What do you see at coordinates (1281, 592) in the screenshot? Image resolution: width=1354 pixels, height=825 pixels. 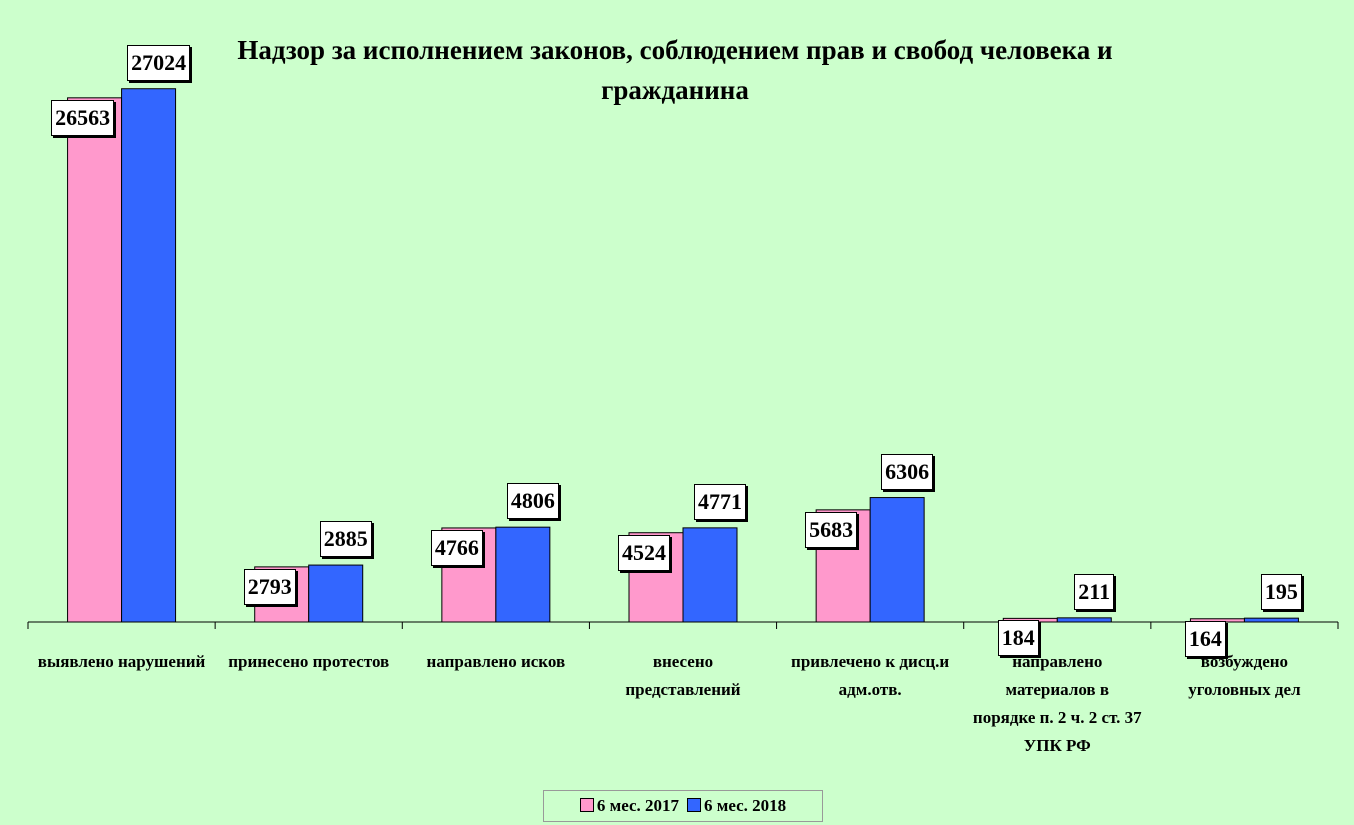 I see `data-label: 195` at bounding box center [1281, 592].